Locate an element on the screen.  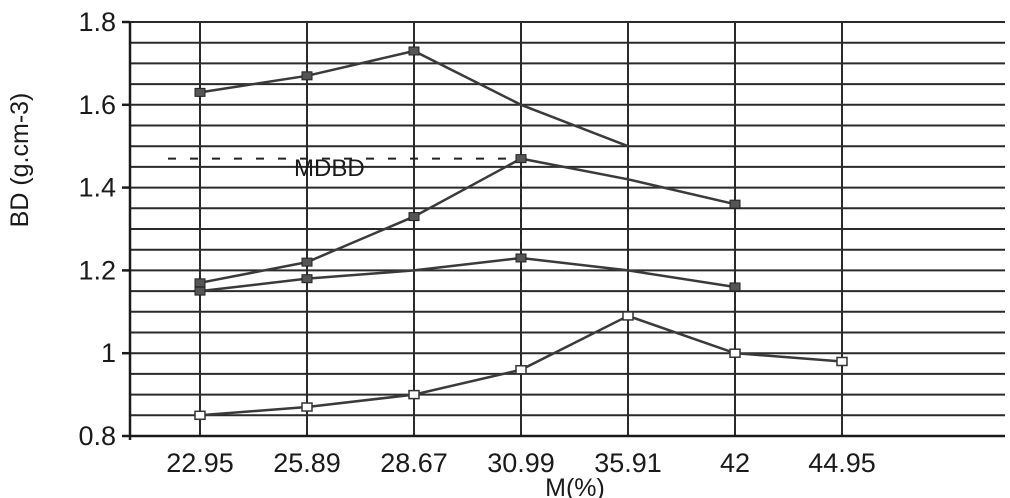
y-tick-label: 0.8 is located at coordinates (97, 436).